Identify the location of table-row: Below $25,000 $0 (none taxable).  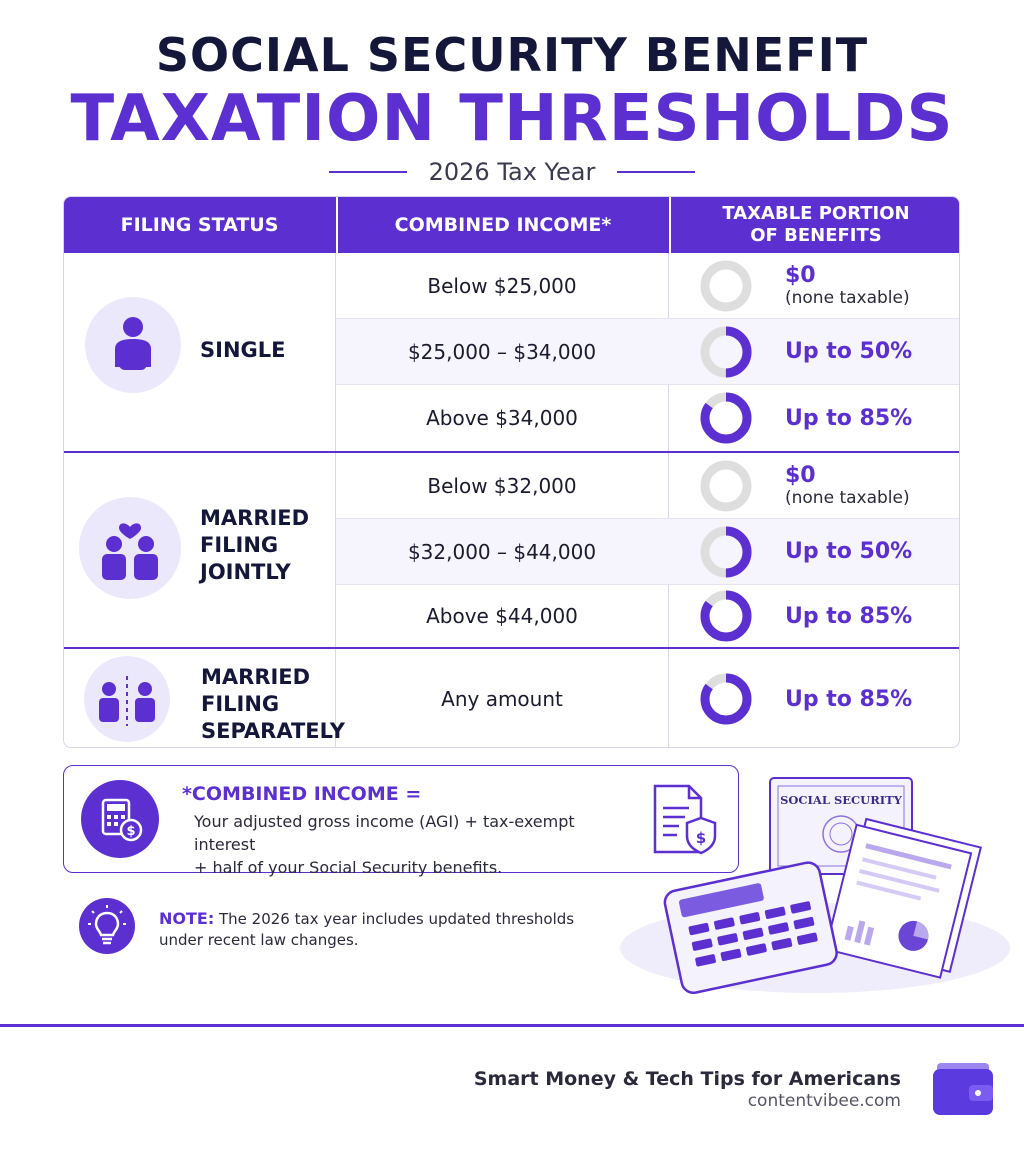
(647, 286).